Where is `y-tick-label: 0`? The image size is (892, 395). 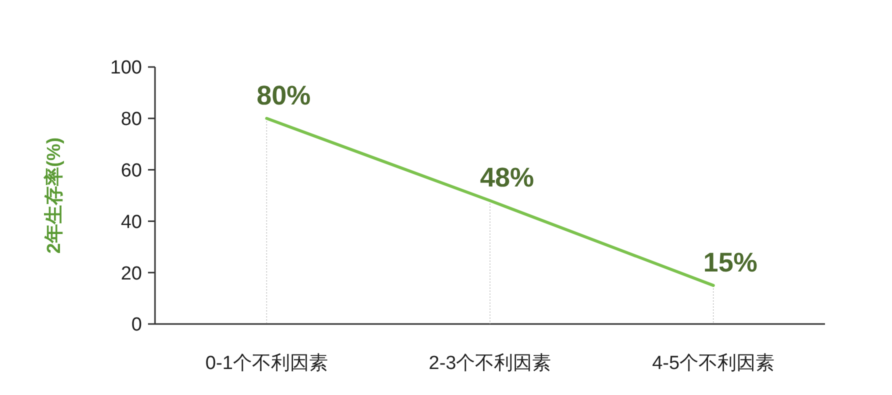 y-tick-label: 0 is located at coordinates (136, 325).